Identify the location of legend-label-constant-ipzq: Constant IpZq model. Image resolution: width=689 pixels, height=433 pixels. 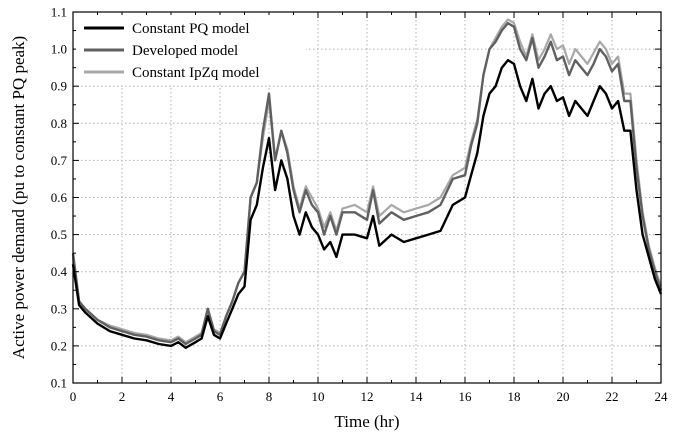
(196, 73).